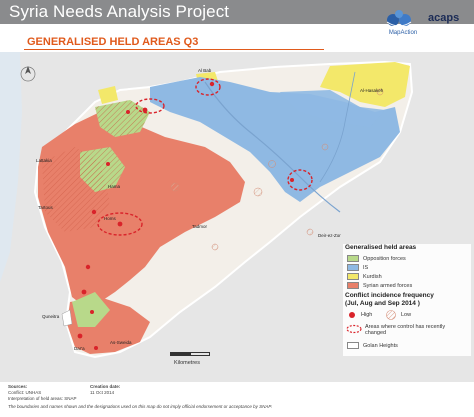 This screenshot has width=474, height=417. I want to click on legend-government: Syrian armed forces, so click(388, 286).